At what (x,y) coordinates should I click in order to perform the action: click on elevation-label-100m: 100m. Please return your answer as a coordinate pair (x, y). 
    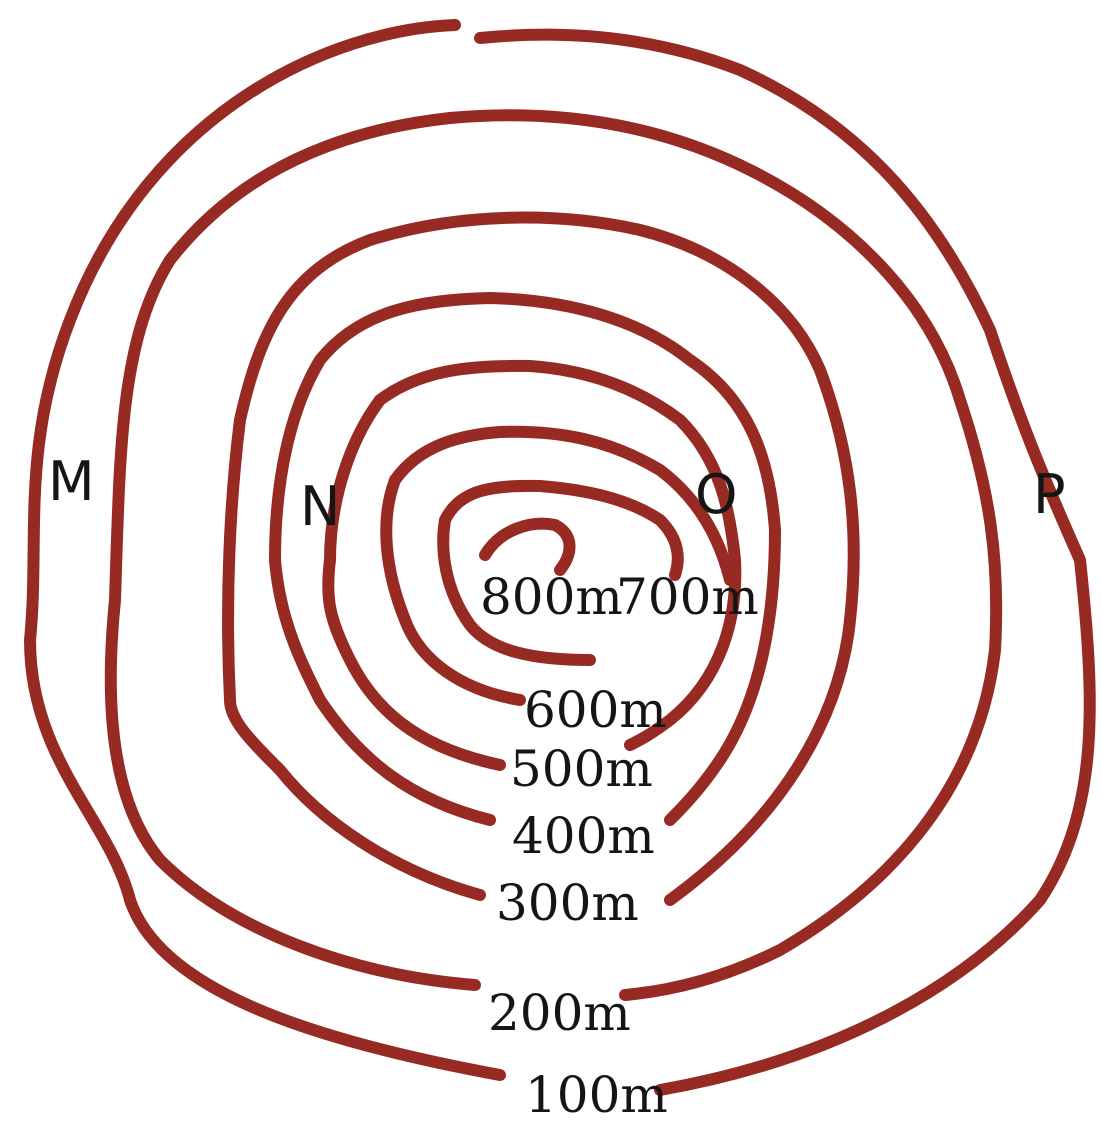
    Looking at the image, I should click on (596, 1095).